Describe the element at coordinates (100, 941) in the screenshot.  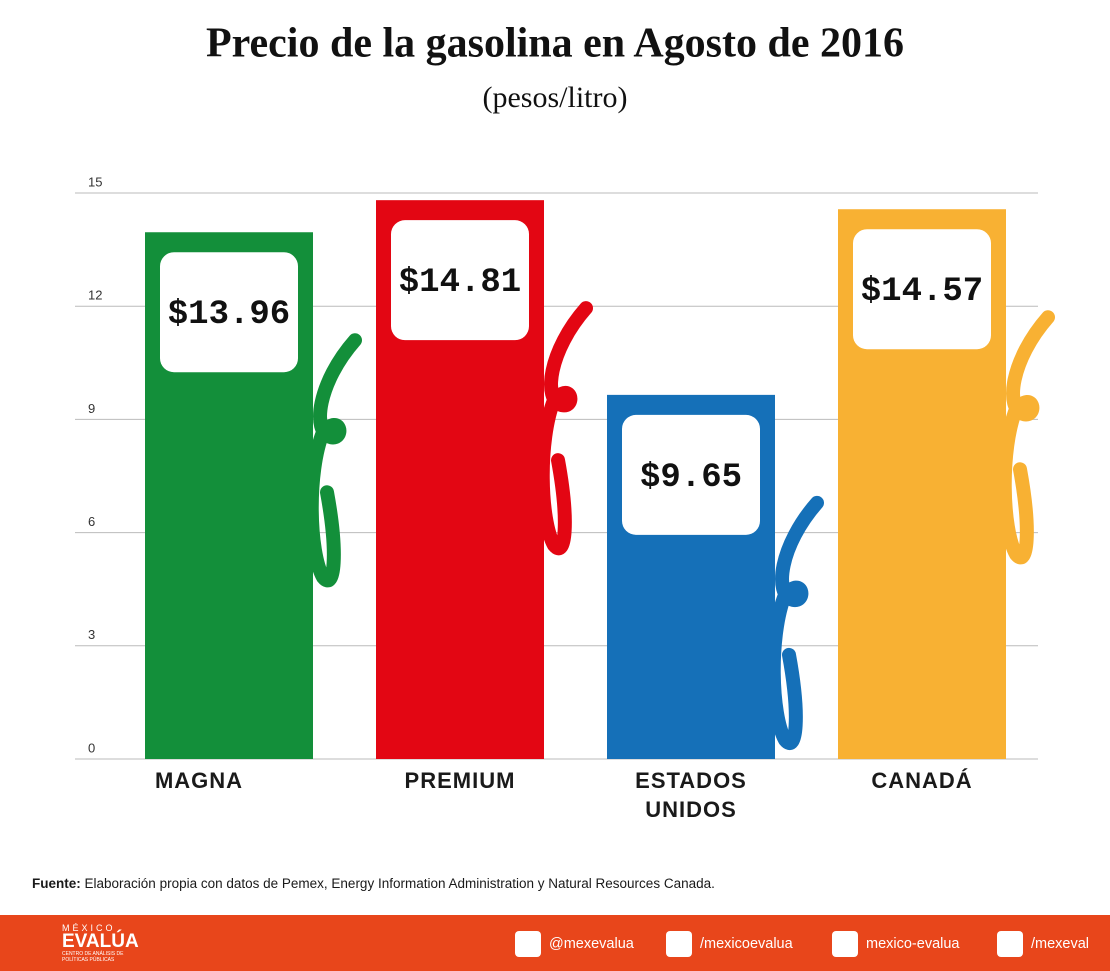
I see `logo-main: EVALÚA` at that location.